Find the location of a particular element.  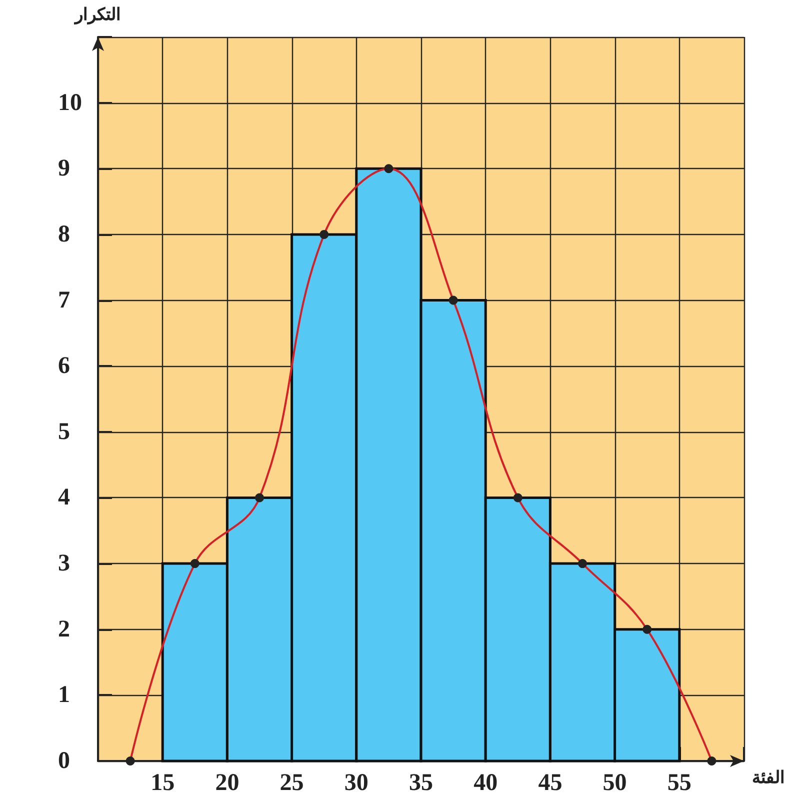

x-tick-label: 40 is located at coordinates (486, 783).